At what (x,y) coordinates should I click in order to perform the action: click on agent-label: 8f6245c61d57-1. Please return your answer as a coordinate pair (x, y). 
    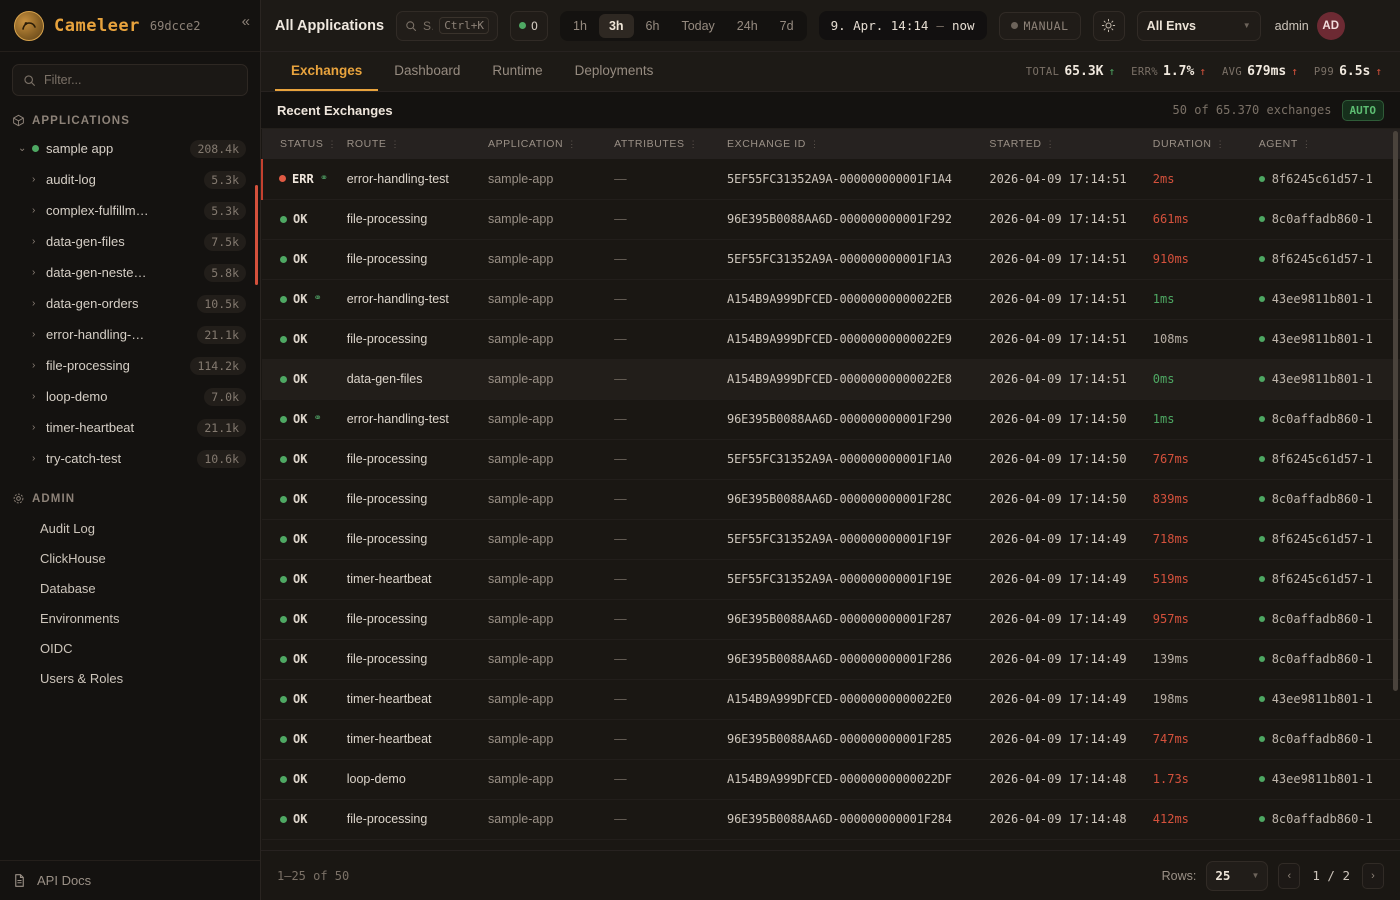
    Looking at the image, I should click on (1322, 579).